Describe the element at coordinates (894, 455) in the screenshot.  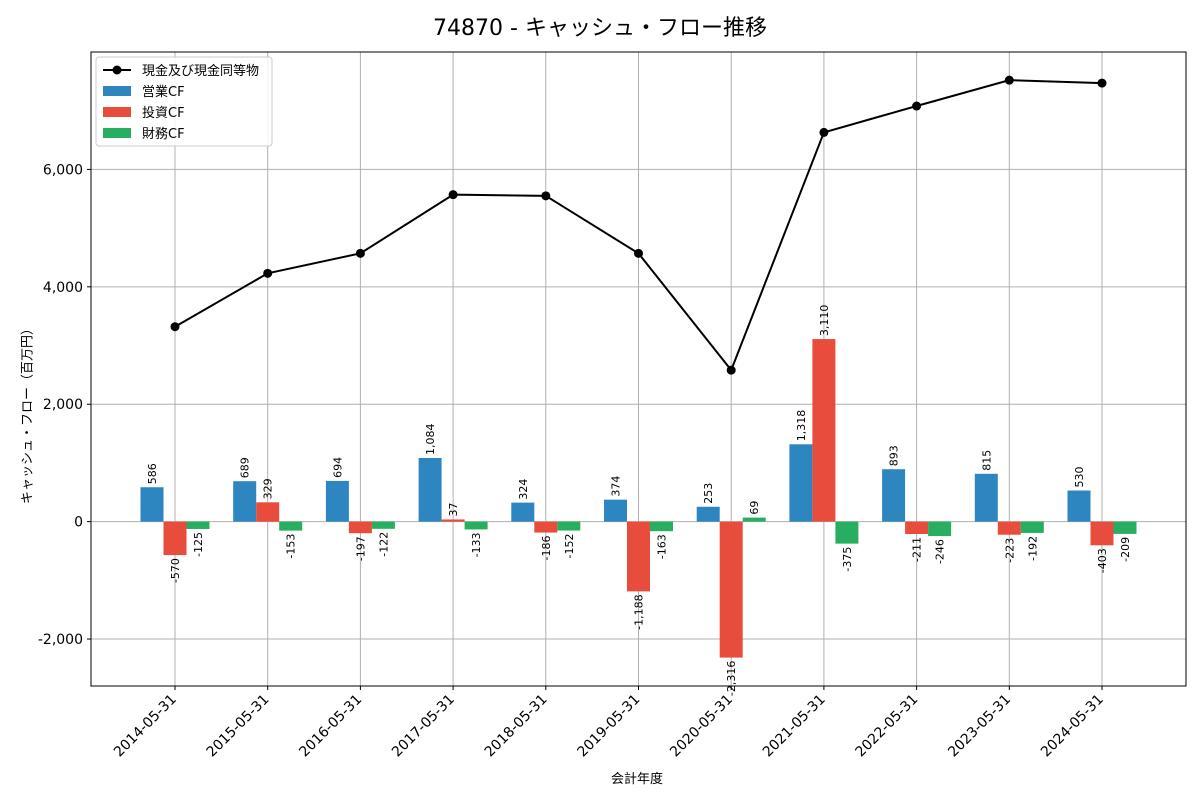
I see `bar-value-label: 893` at that location.